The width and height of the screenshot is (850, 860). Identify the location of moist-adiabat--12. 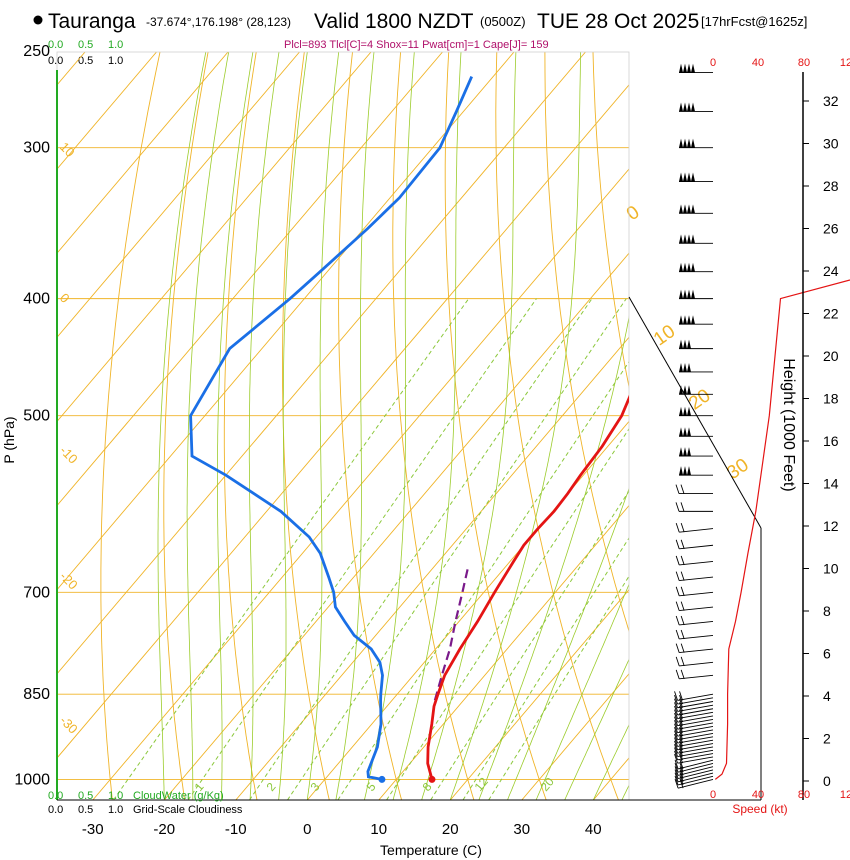
(235, 426).